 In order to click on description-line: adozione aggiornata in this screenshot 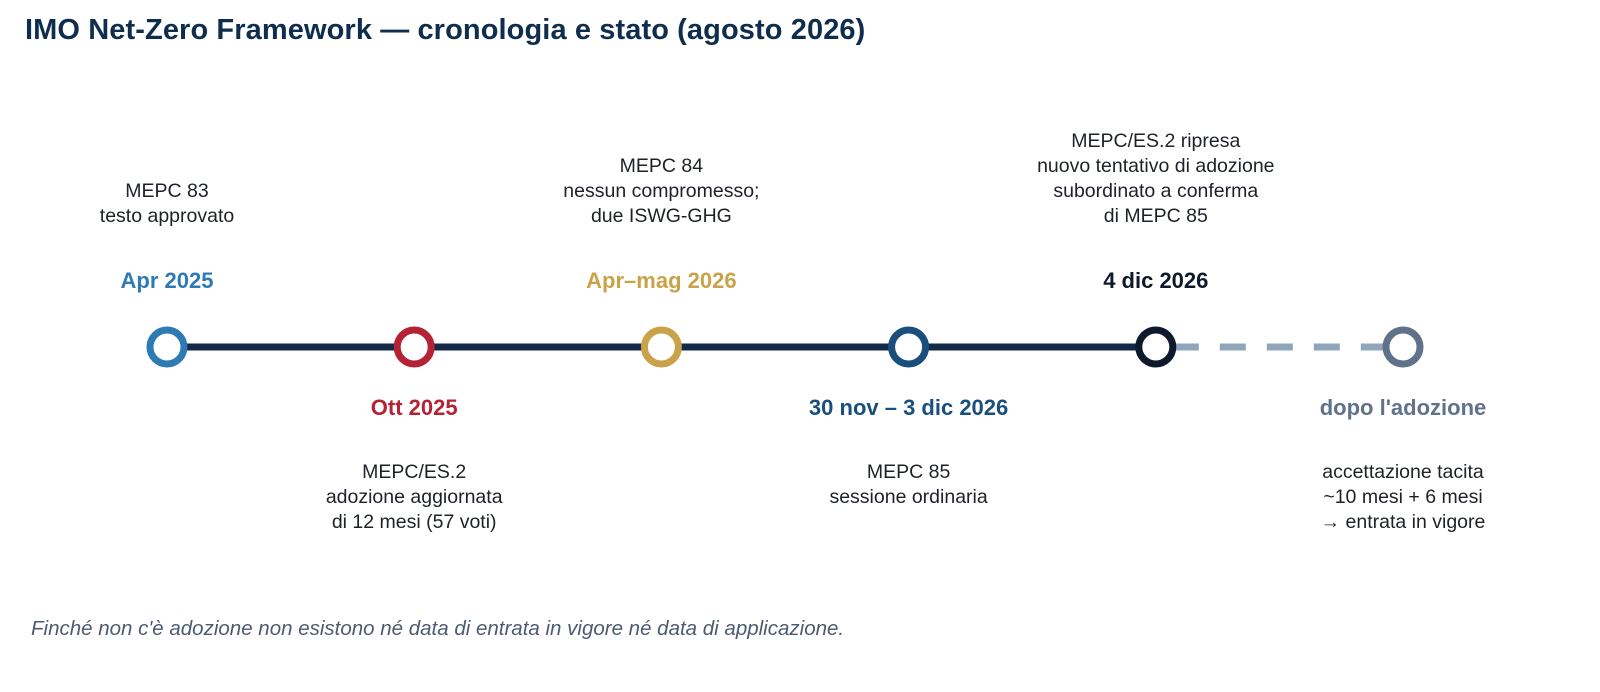, I will do `click(414, 497)`.